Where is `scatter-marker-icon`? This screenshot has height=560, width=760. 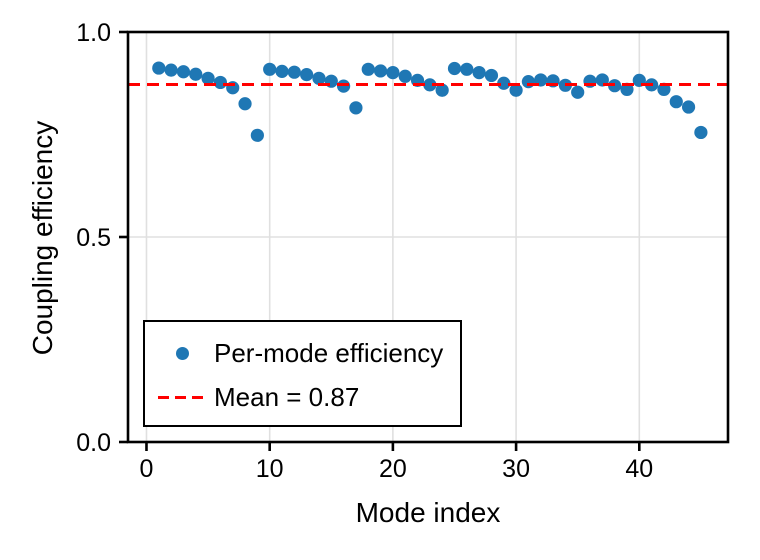 scatter-marker-icon is located at coordinates (182, 353).